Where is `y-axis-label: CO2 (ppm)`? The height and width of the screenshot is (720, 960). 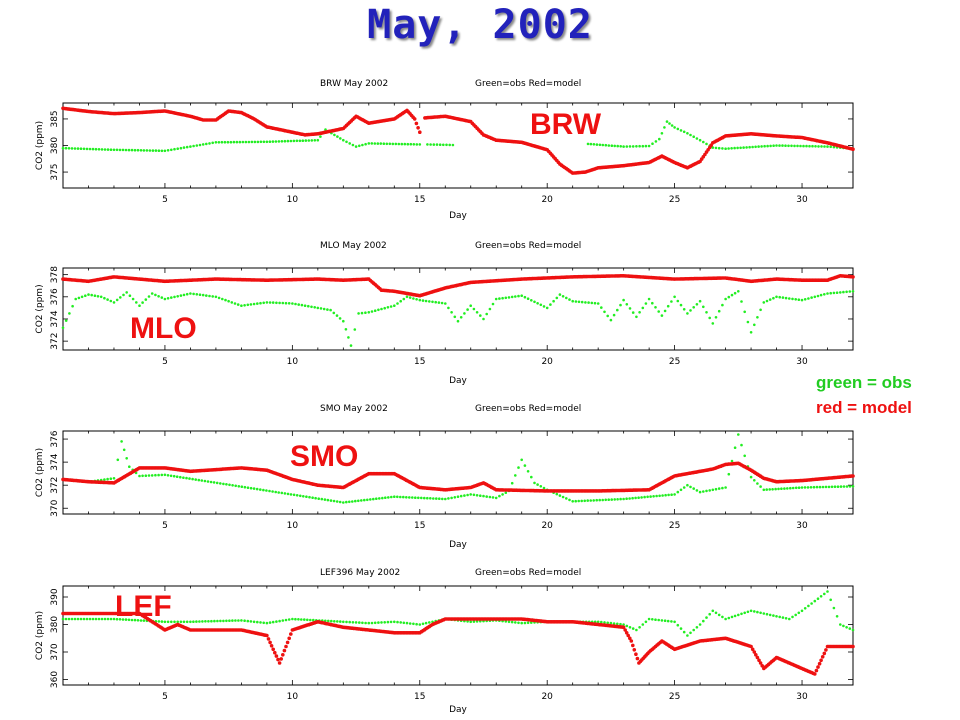
y-axis-label: CO2 (ppm) is located at coordinates (40, 472).